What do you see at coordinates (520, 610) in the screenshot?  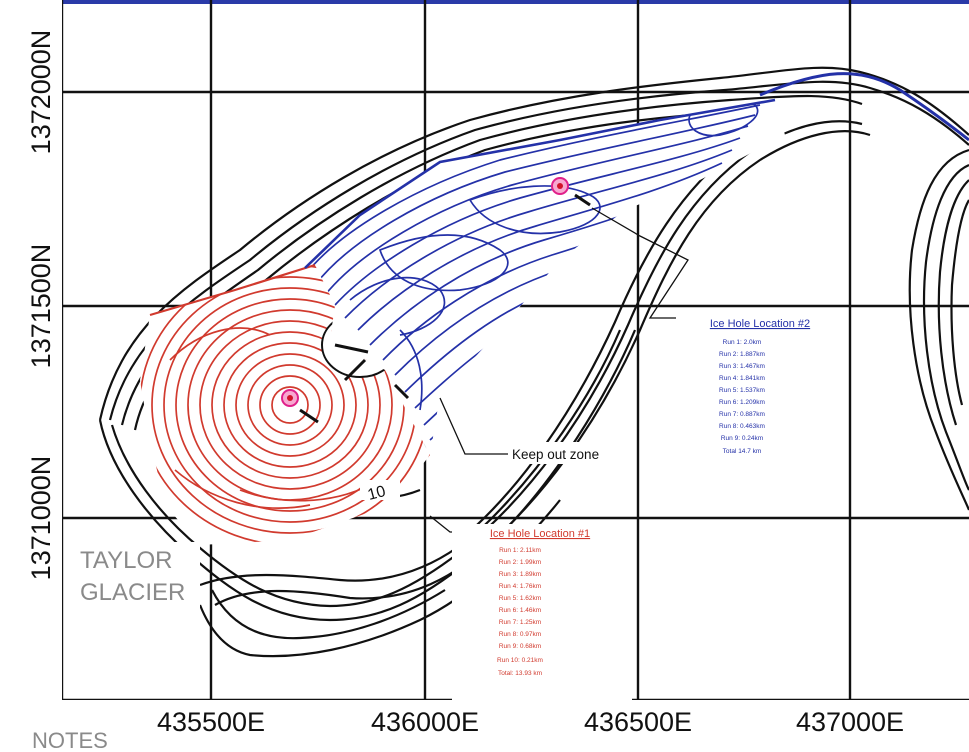 I see `ice-hole-1-run: Run 6: 1.46km` at bounding box center [520, 610].